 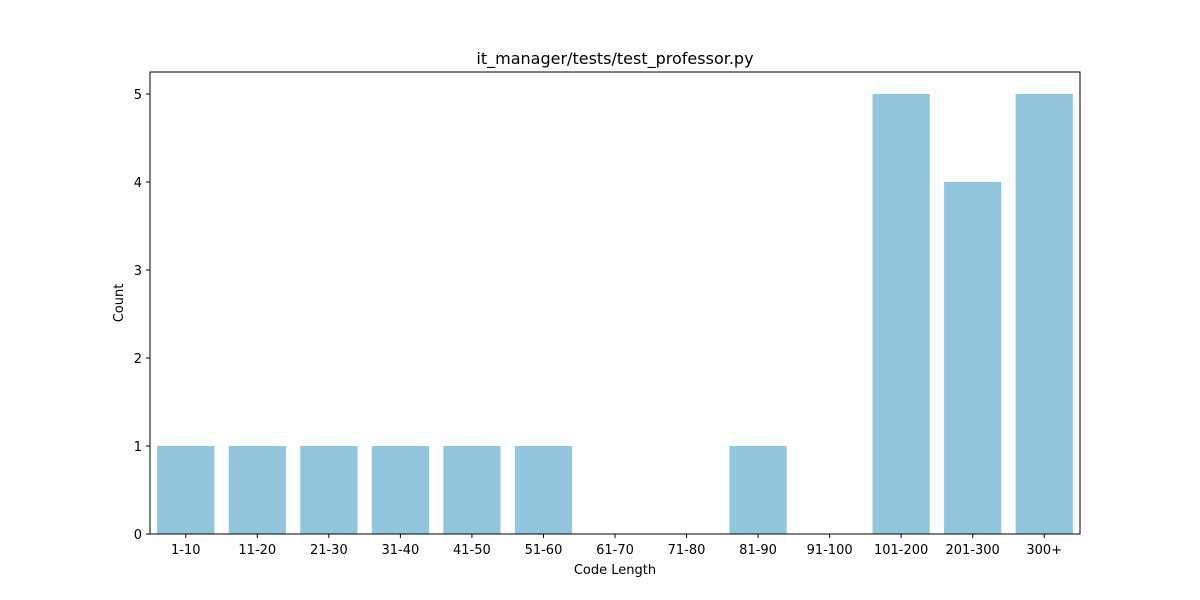 I want to click on y-tick-label: 1, so click(x=138, y=447).